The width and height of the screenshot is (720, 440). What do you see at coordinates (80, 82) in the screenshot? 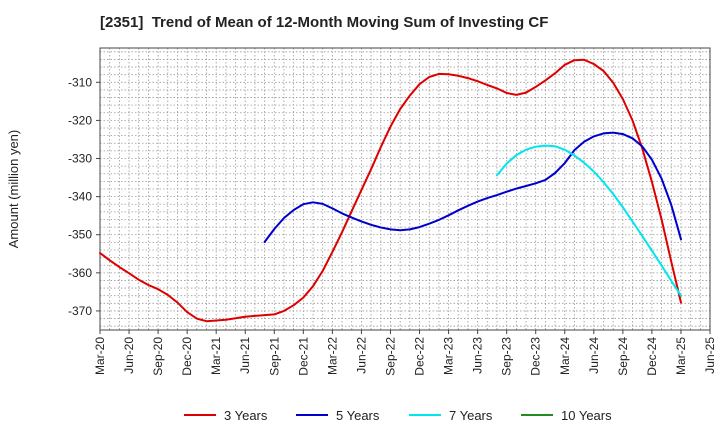
I see `y-tick-label: -310` at bounding box center [80, 82].